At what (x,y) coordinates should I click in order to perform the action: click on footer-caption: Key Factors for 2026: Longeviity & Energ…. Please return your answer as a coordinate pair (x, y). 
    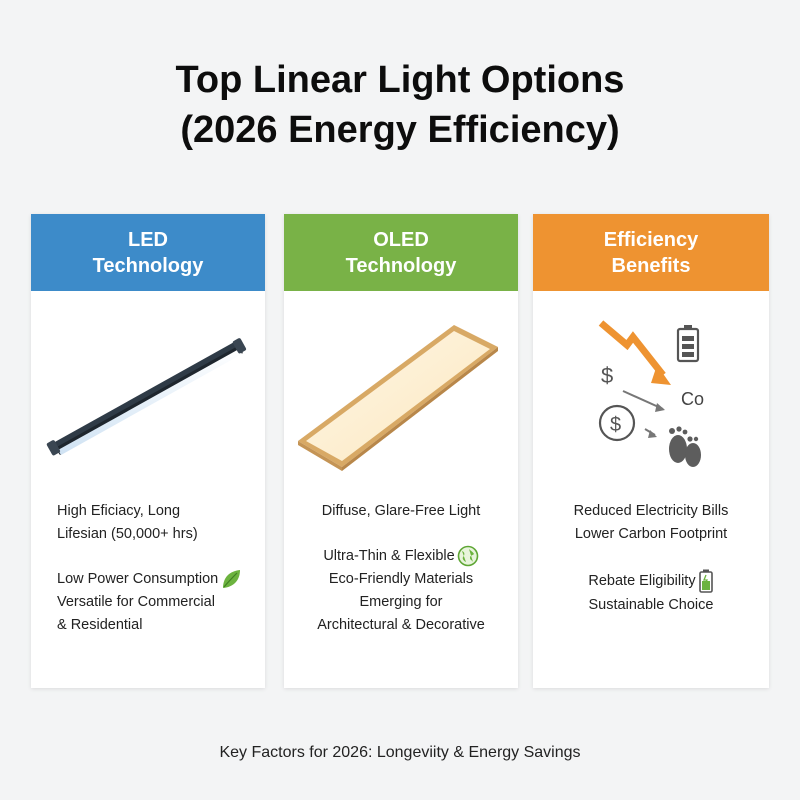
    Looking at the image, I should click on (400, 752).